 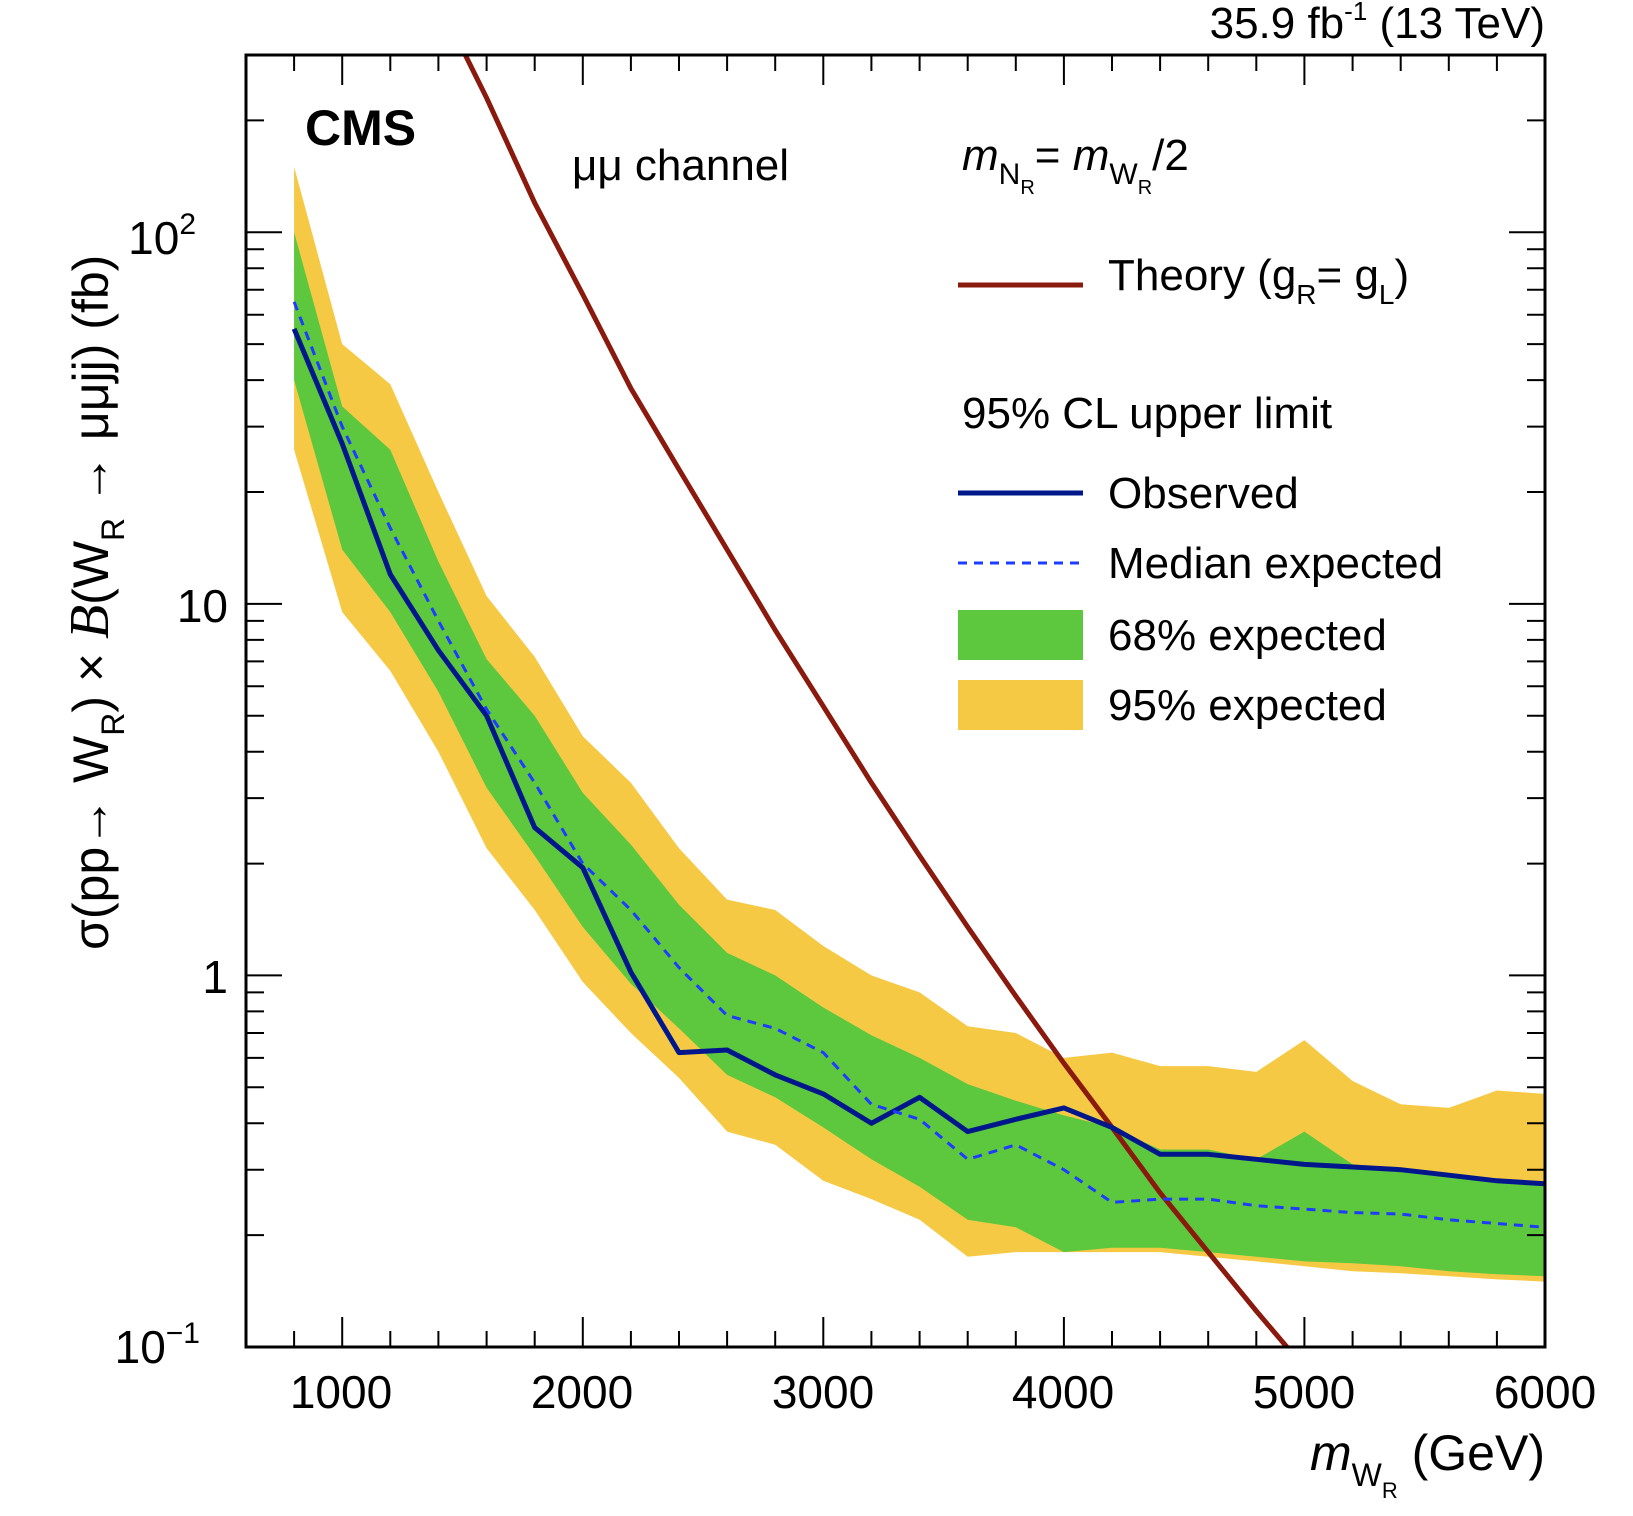 What do you see at coordinates (1020, 635) in the screenshot?
I see `legend-68-swatch` at bounding box center [1020, 635].